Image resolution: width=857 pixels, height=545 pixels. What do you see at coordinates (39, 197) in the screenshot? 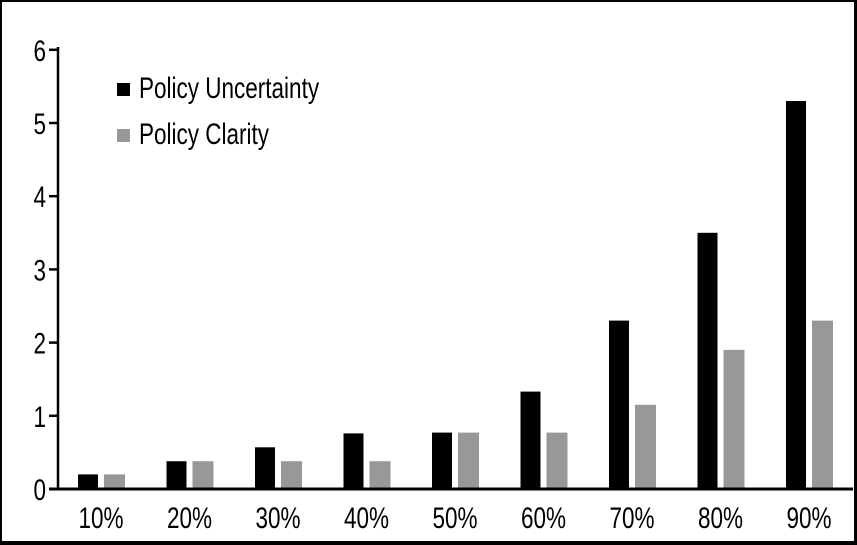
I see `y-tick-label: 4` at bounding box center [39, 197].